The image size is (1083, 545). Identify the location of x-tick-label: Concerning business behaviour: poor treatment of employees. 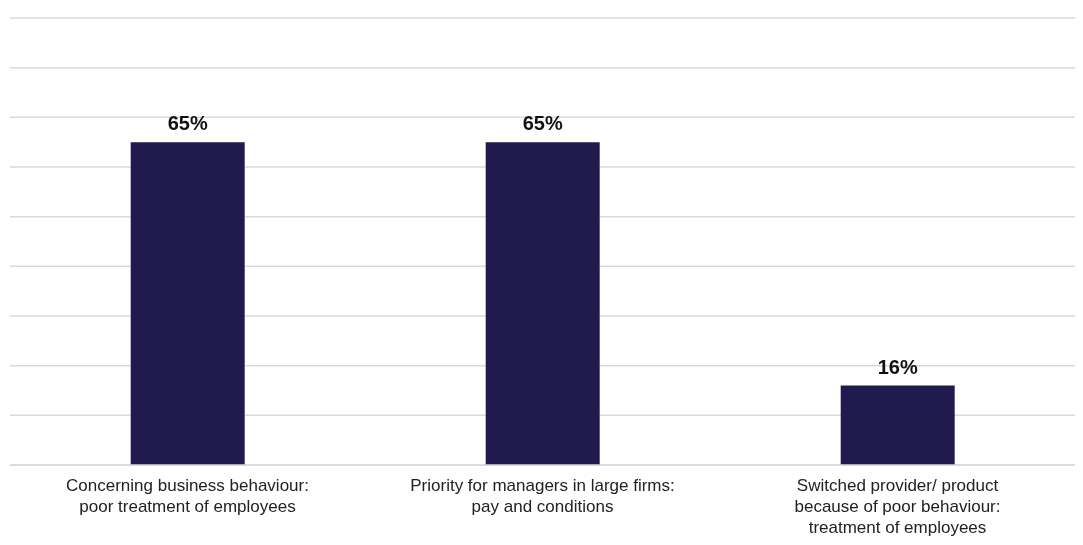
(187, 496).